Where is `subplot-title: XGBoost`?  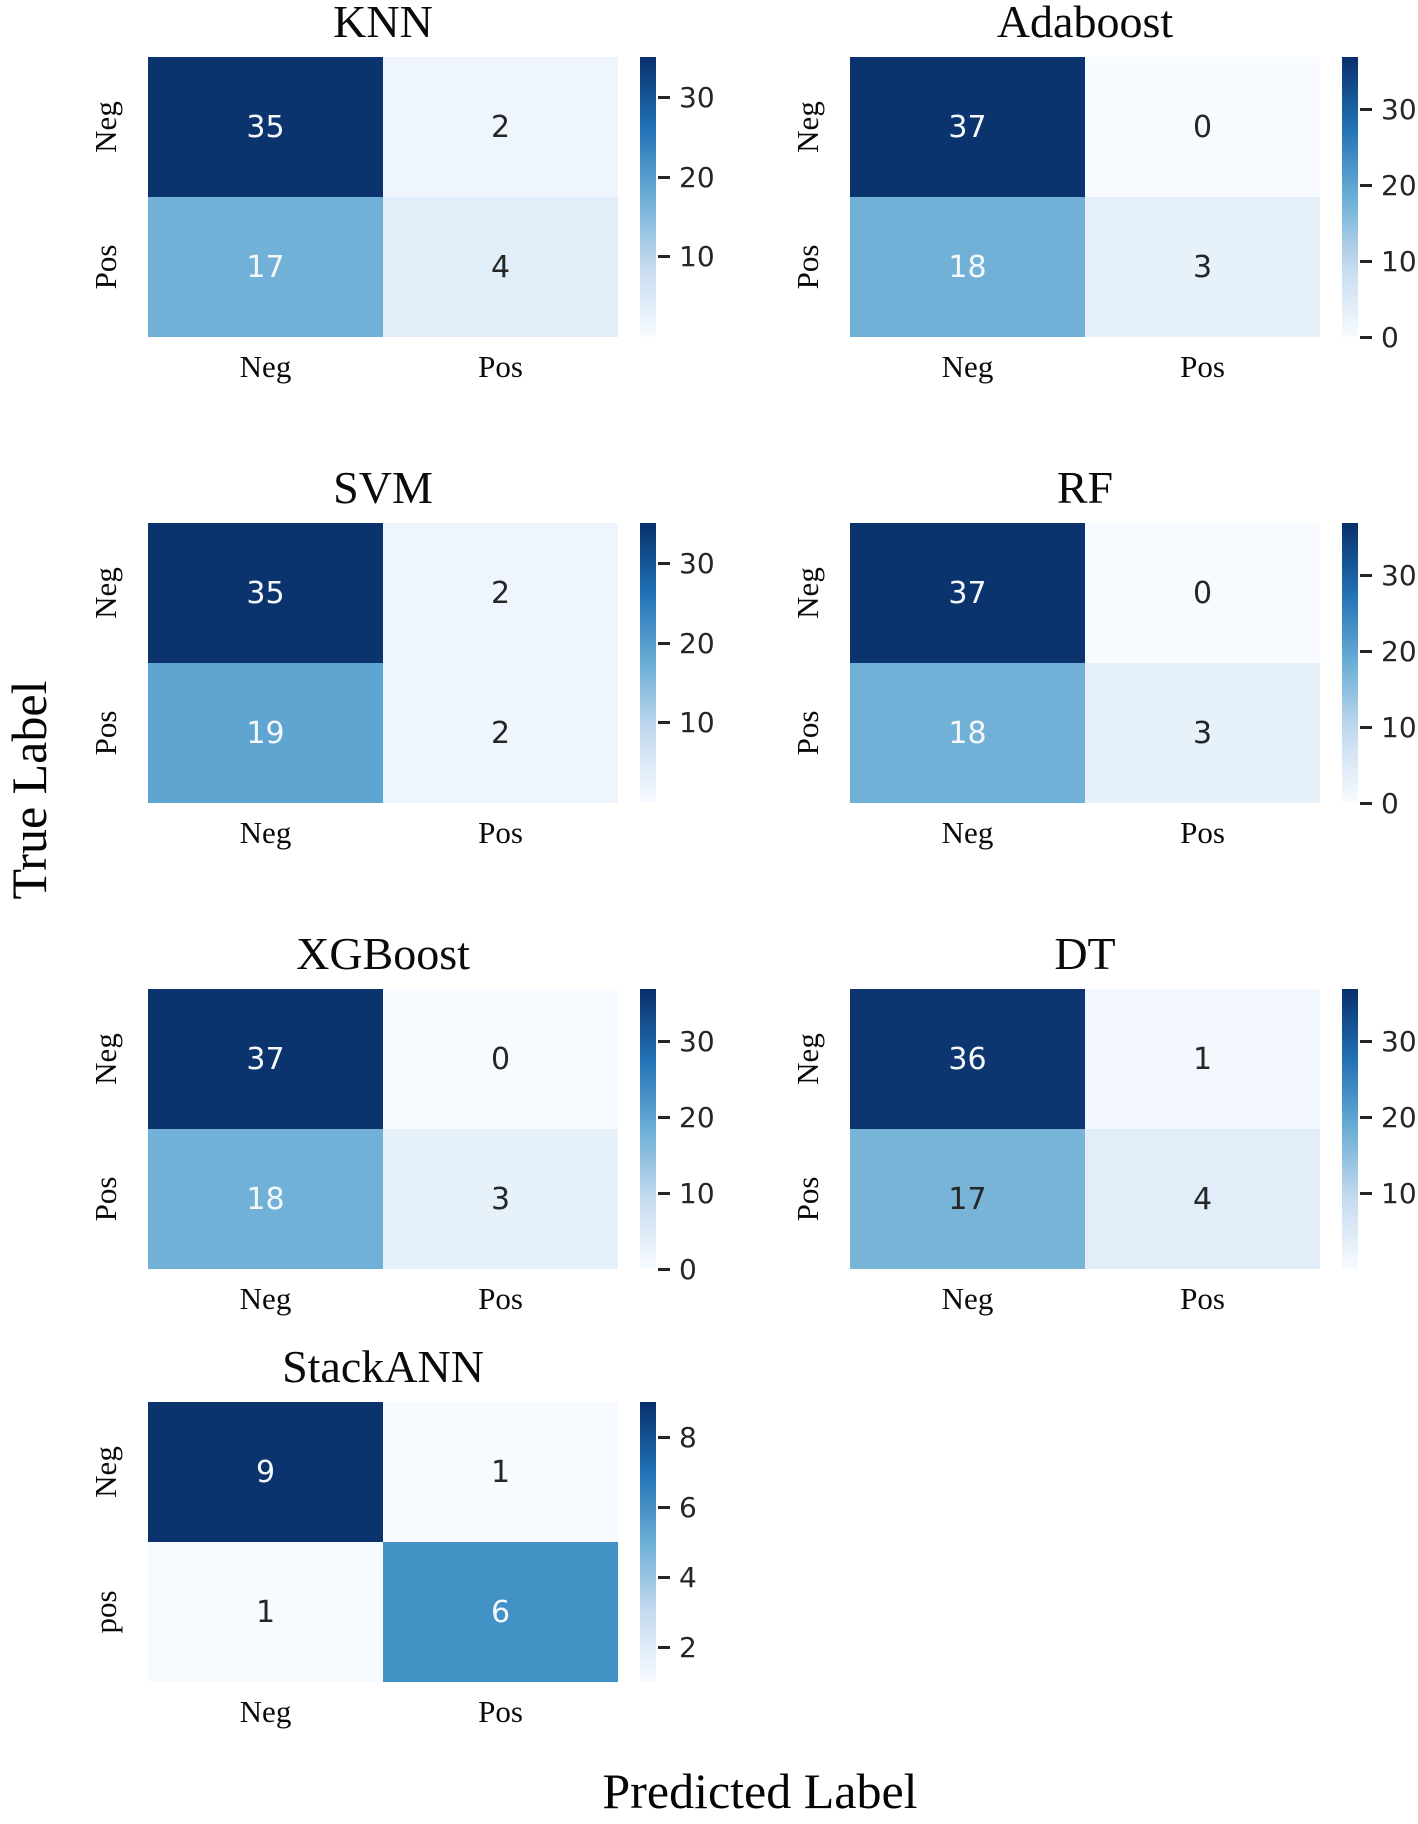 subplot-title: XGBoost is located at coordinates (383, 953).